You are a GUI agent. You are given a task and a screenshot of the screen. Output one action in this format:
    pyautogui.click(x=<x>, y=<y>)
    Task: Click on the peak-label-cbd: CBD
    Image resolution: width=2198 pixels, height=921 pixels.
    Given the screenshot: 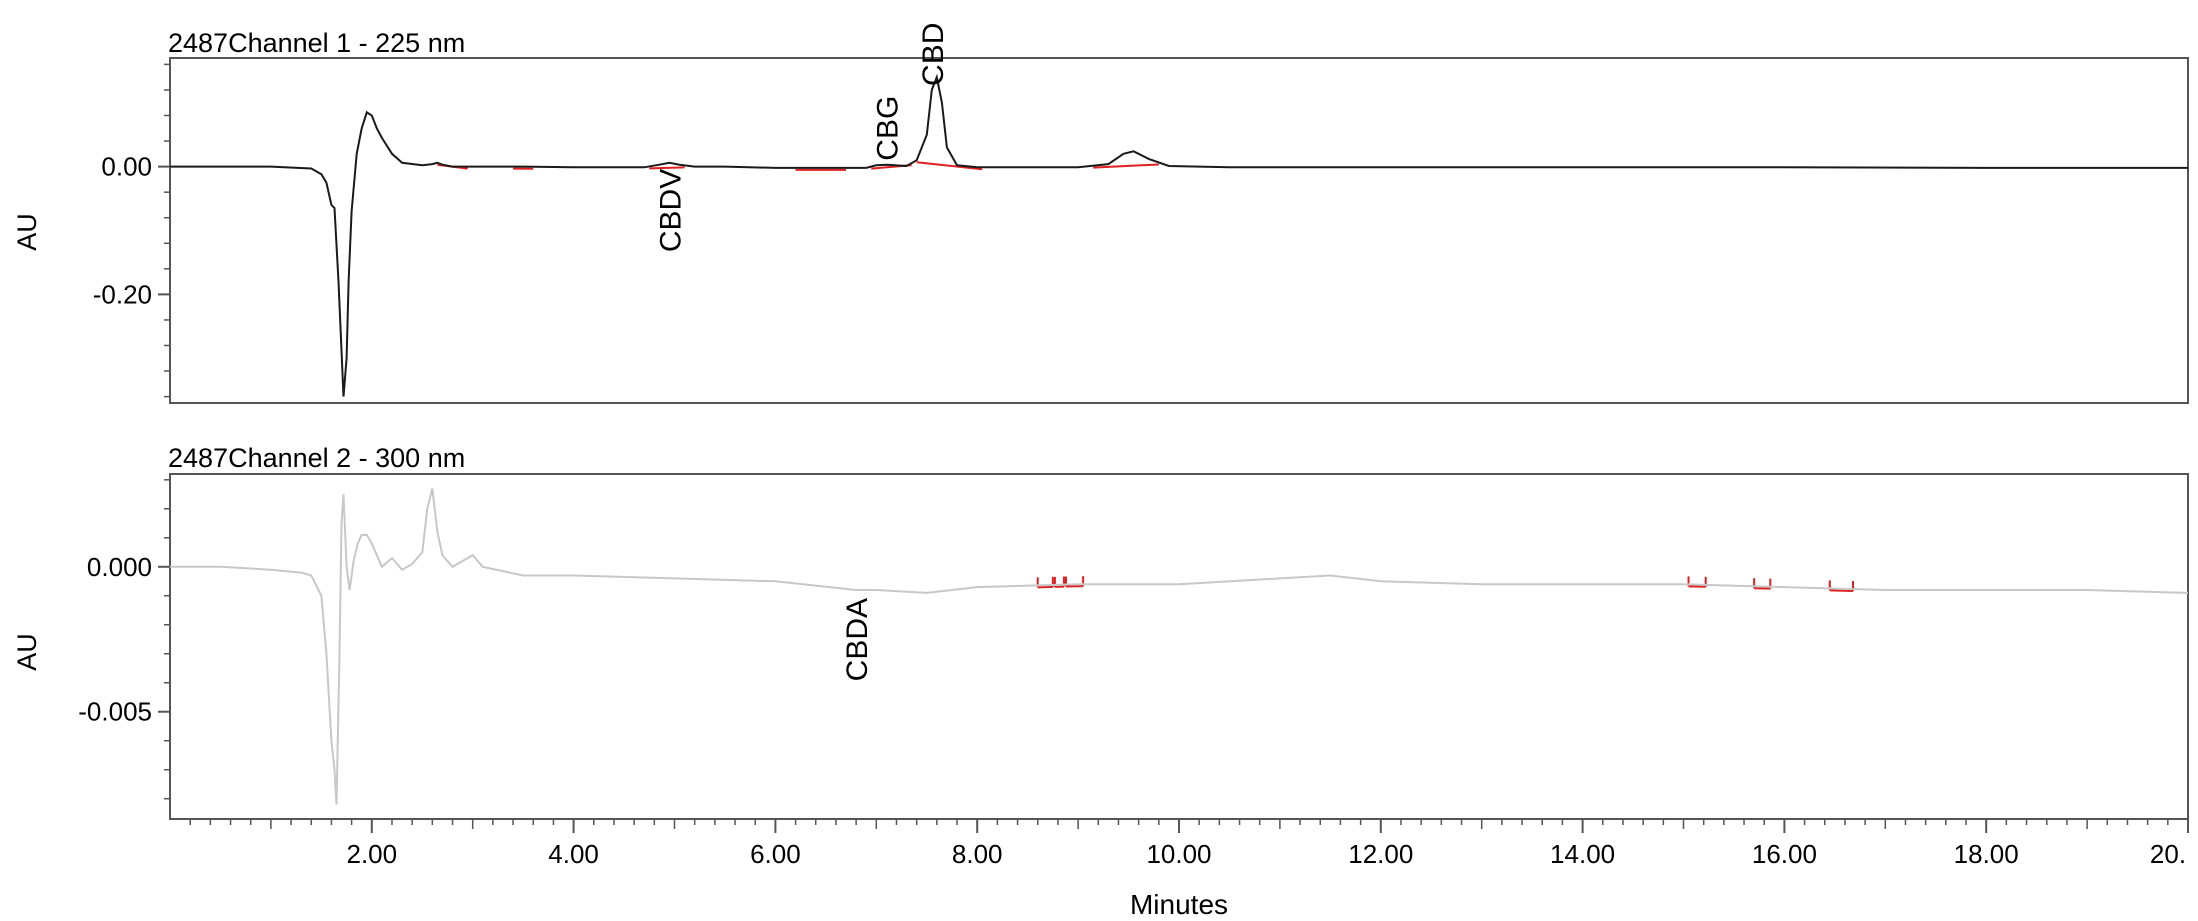 What is the action you would take?
    pyautogui.click(x=933, y=54)
    